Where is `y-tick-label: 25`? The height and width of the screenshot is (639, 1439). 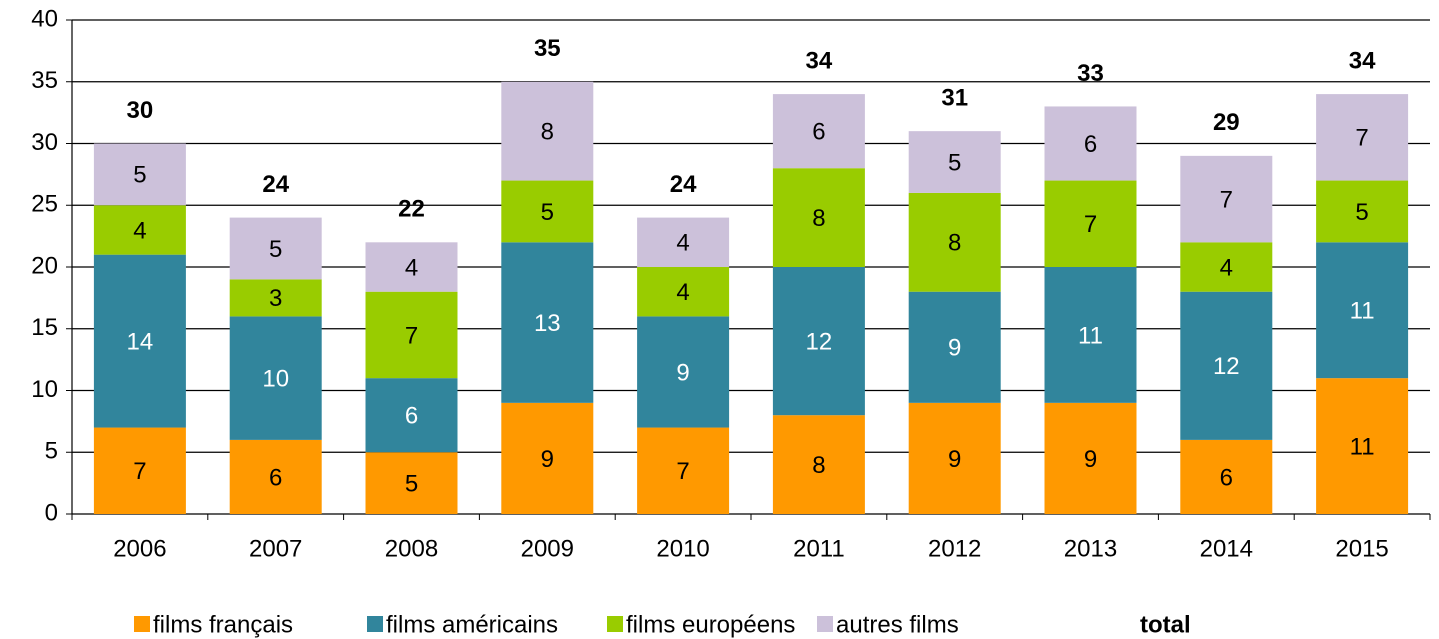 y-tick-label: 25 is located at coordinates (44, 204).